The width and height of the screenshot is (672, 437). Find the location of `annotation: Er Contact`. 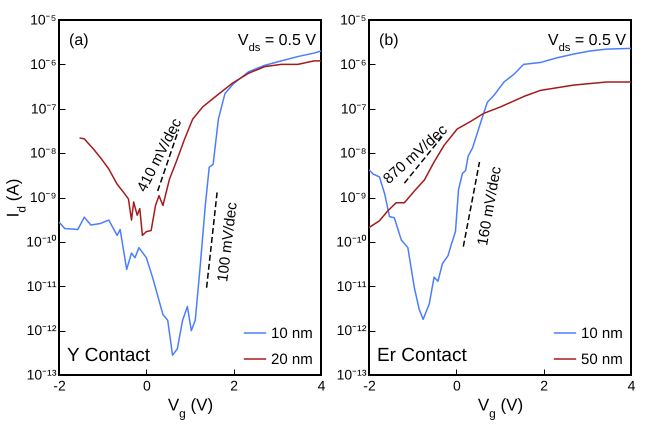

annotation: Er Contact is located at coordinates (422, 355).